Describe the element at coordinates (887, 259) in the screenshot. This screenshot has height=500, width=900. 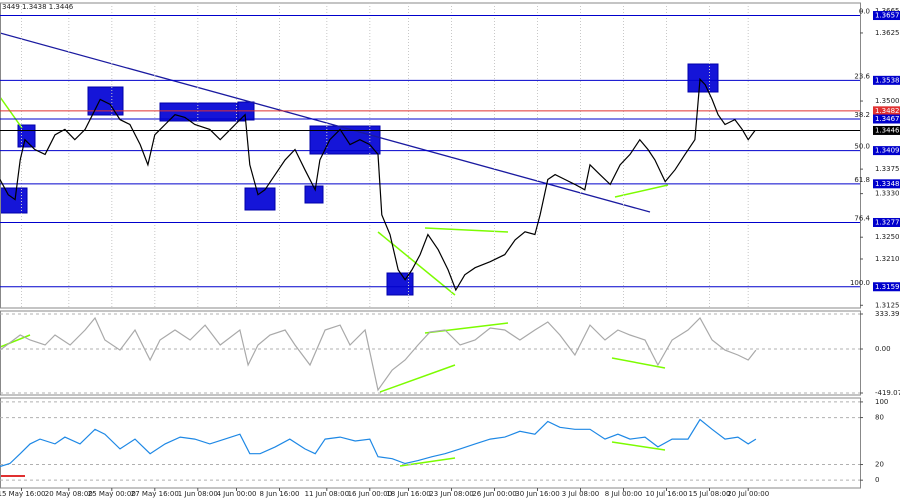
I see `y-tick-label: 1.3210` at that location.